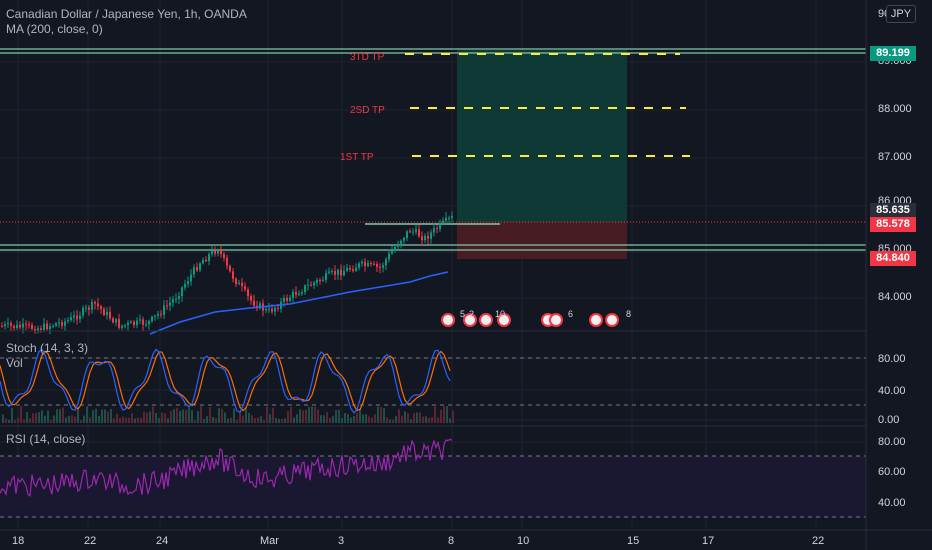  Describe the element at coordinates (90, 541) in the screenshot. I see `time-tick: 22` at that location.